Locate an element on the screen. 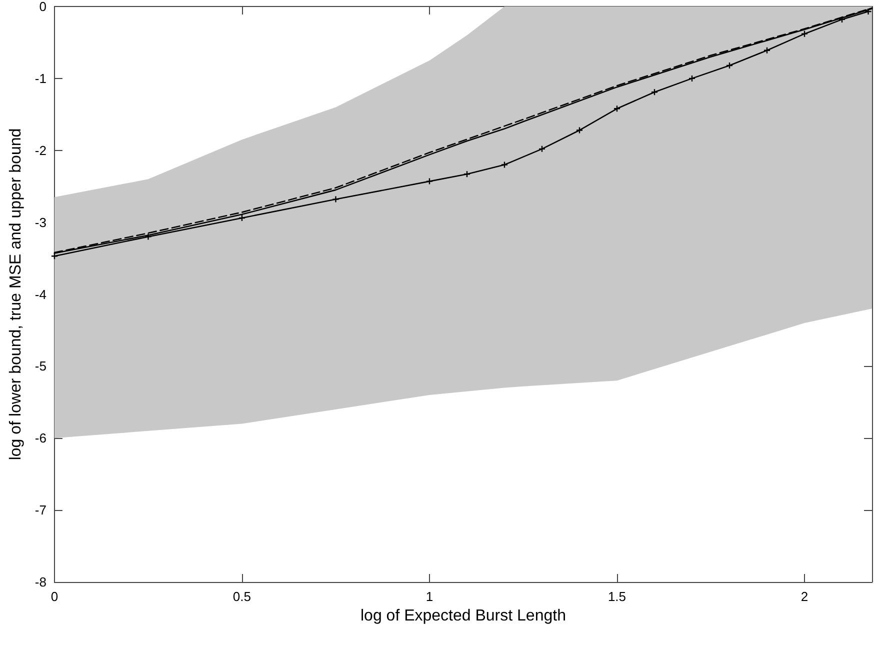 The width and height of the screenshot is (874, 647). y-tick-label: -1 is located at coordinates (40, 78).